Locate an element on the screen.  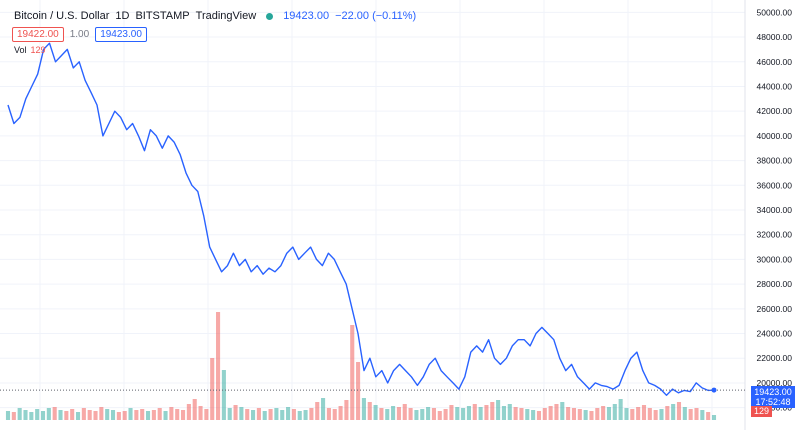
order-panel: 19422.00 1.00 19423.00 is located at coordinates (79, 34).